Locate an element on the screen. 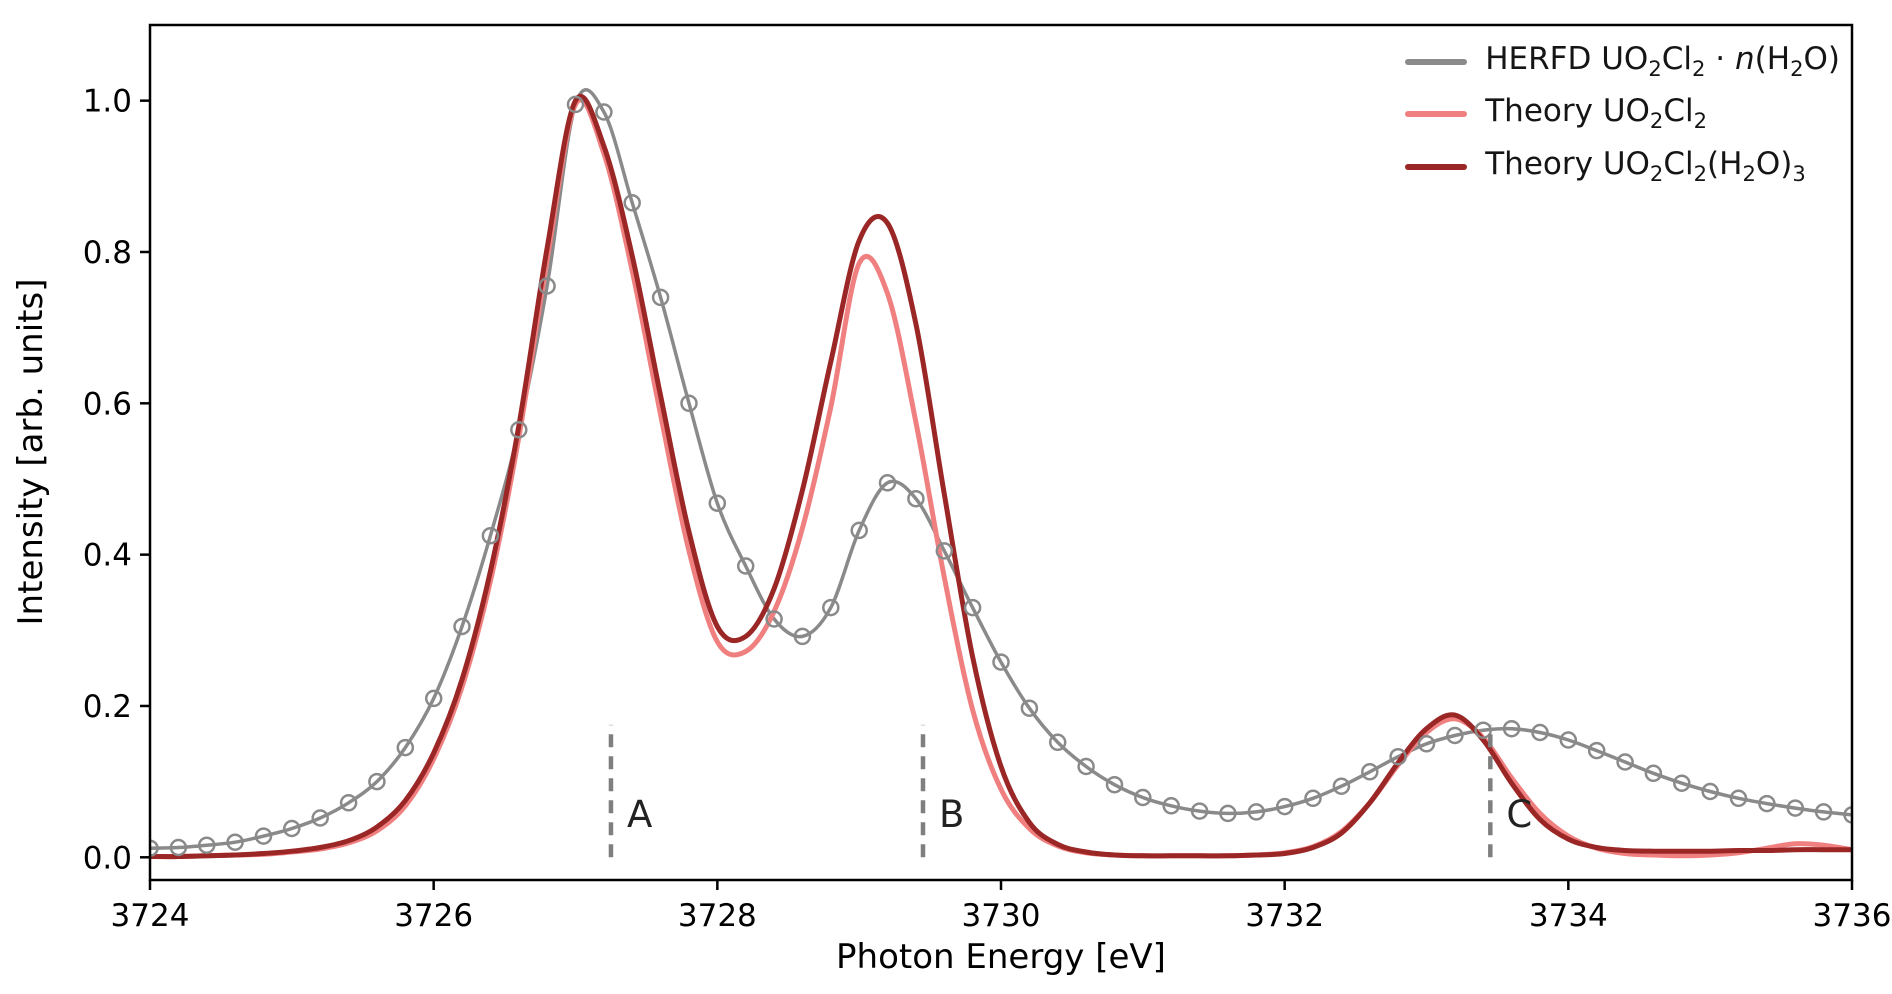 This screenshot has width=1892, height=994. x-tick-label: 3734 is located at coordinates (1568, 916).